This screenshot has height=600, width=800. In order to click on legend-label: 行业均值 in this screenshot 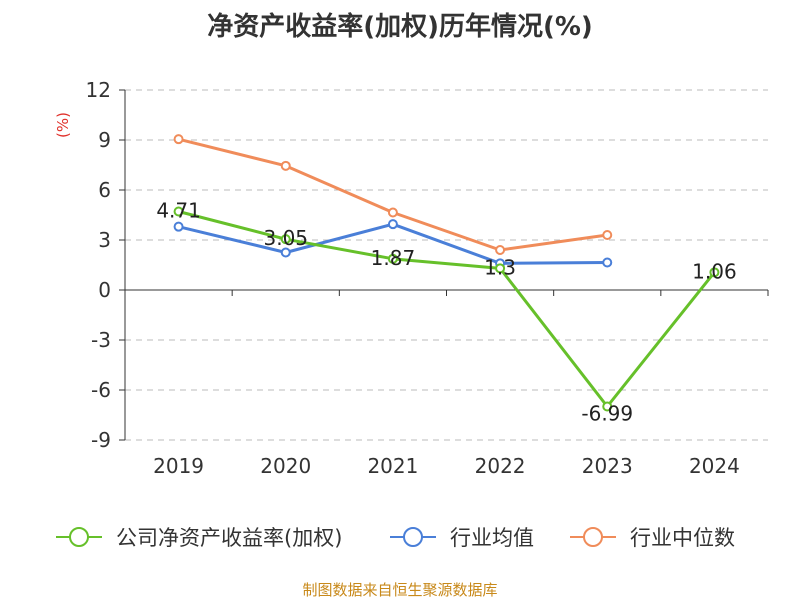, I will do `click(492, 538)`.